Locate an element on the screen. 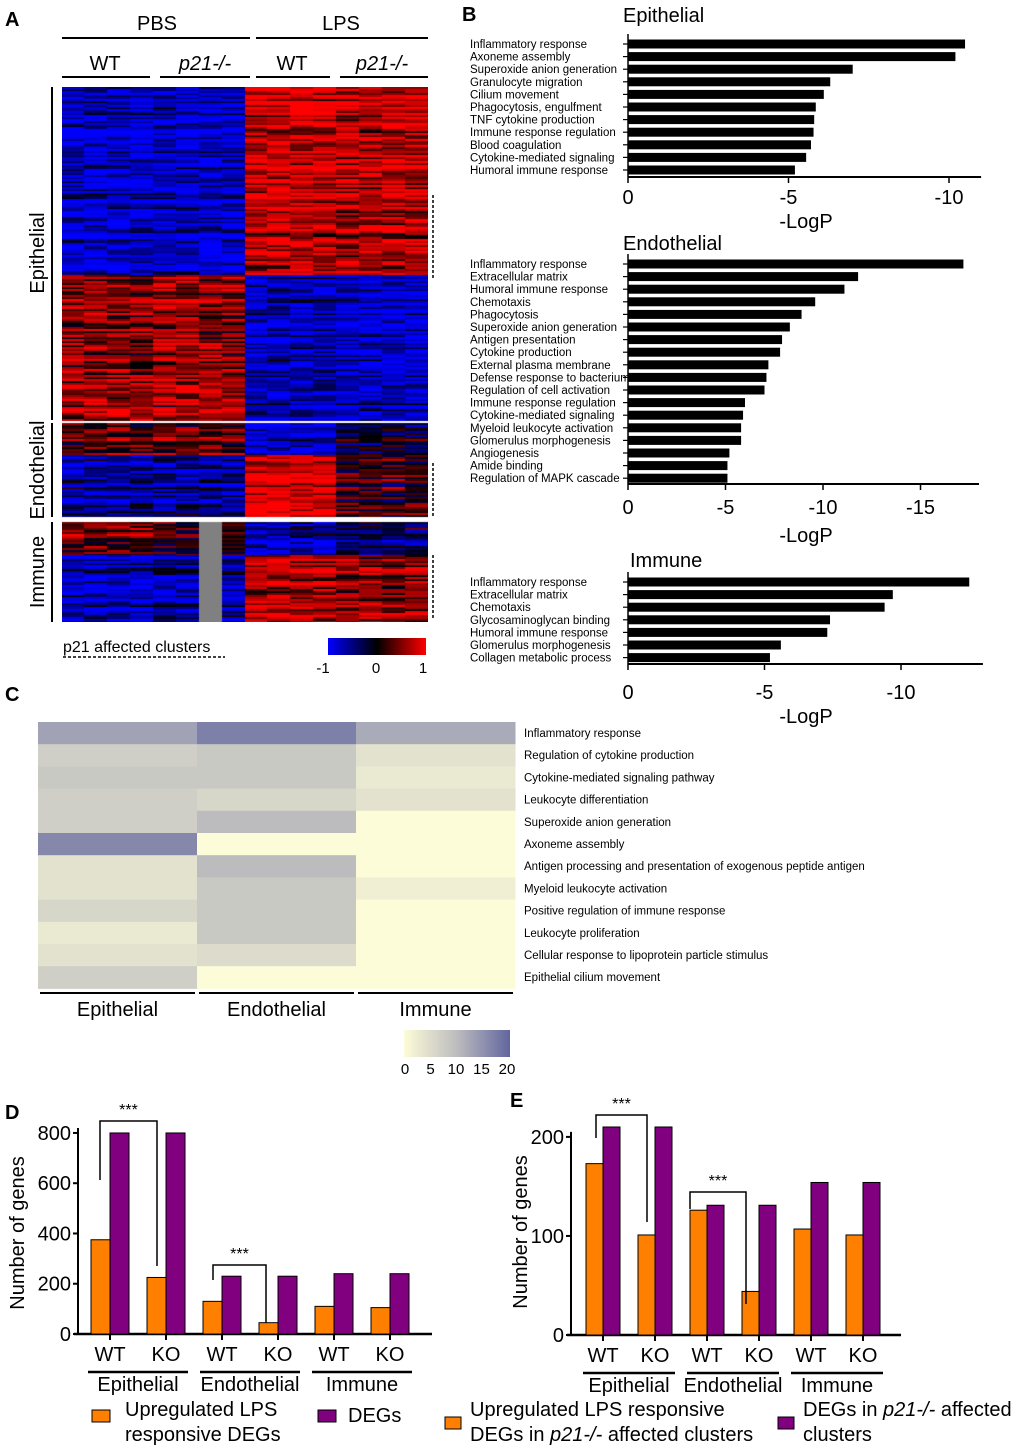 Image resolution: width=1020 pixels, height=1449 pixels. category-label: Cytokine-mediated signaling is located at coordinates (542, 158).